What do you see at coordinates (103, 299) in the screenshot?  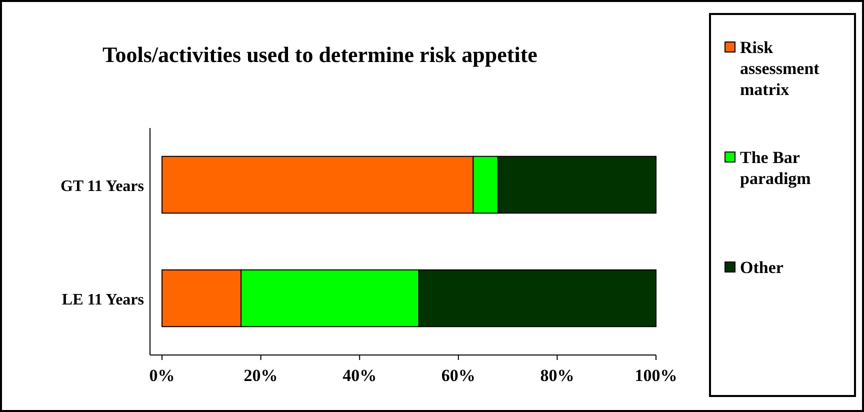 I see `y-tick-label: LE 11 Years` at bounding box center [103, 299].